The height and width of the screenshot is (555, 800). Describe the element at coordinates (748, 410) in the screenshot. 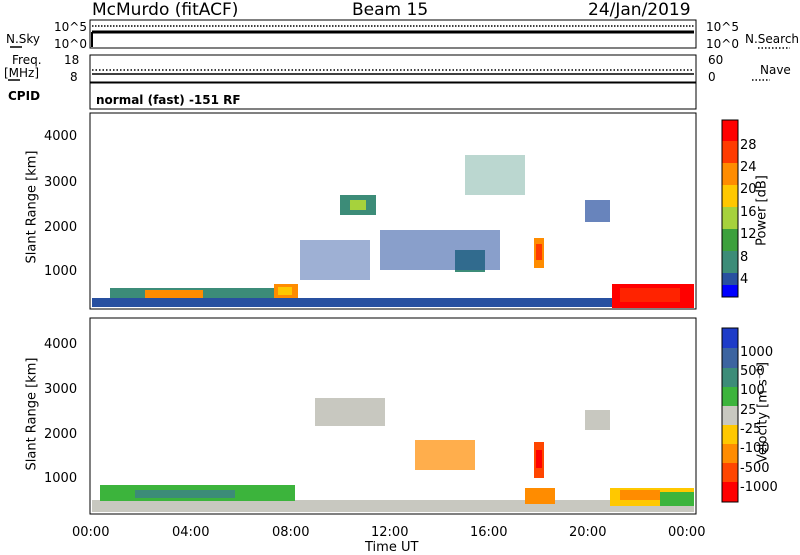

I see `vel-cb-tick-25: 25` at that location.